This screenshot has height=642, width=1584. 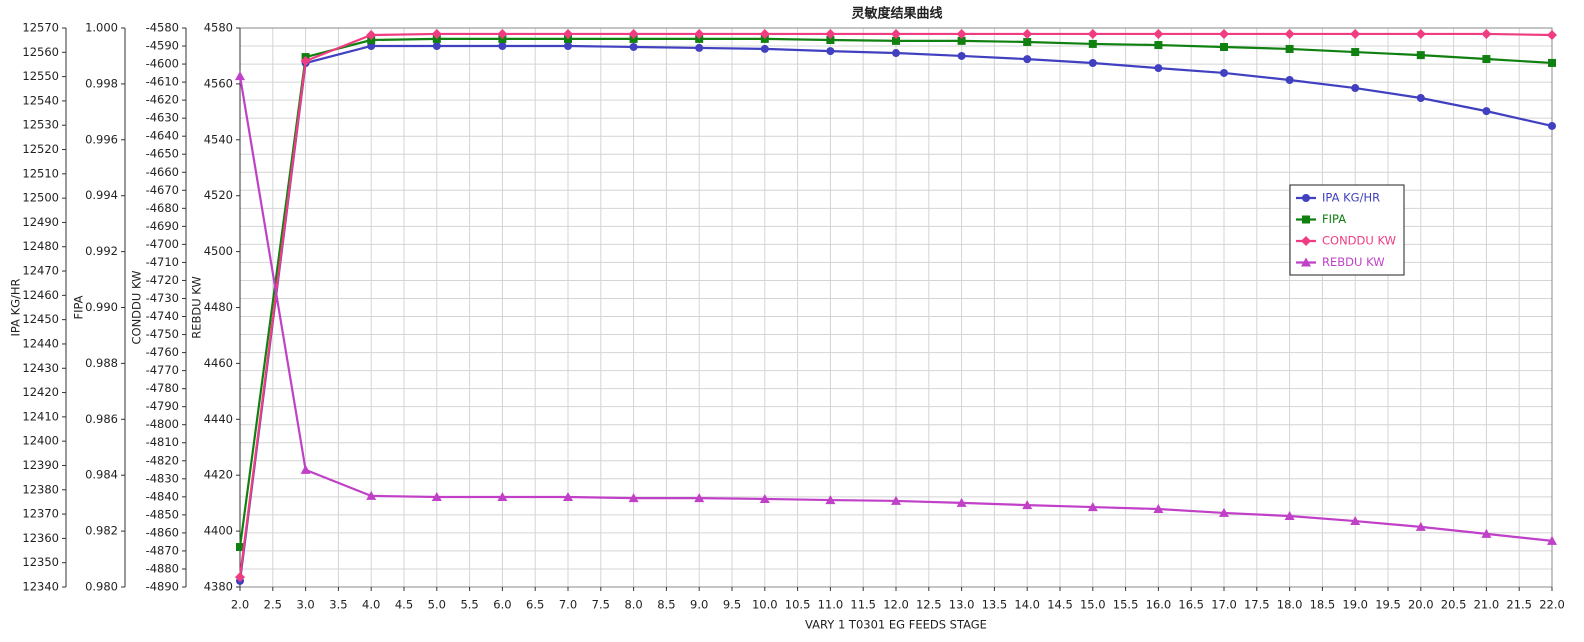 What do you see at coordinates (896, 14) in the screenshot?
I see `chart-title: 灵敏度结果曲线` at bounding box center [896, 14].